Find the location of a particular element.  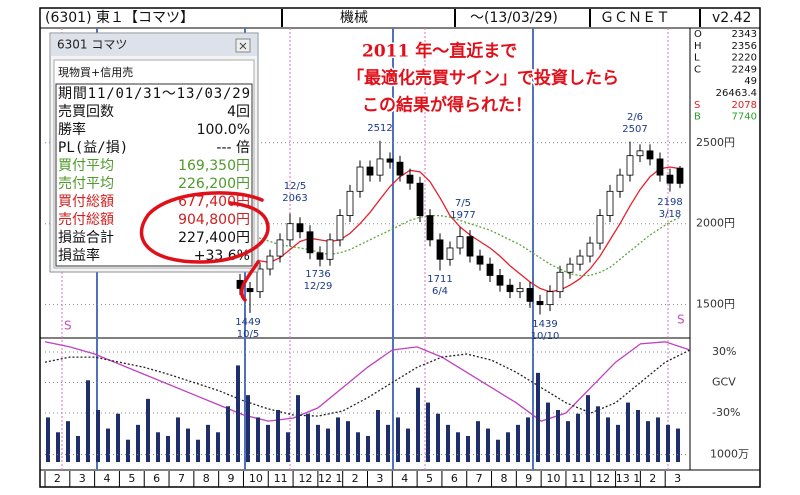

popup-row-value: --- 倍 is located at coordinates (233, 148).